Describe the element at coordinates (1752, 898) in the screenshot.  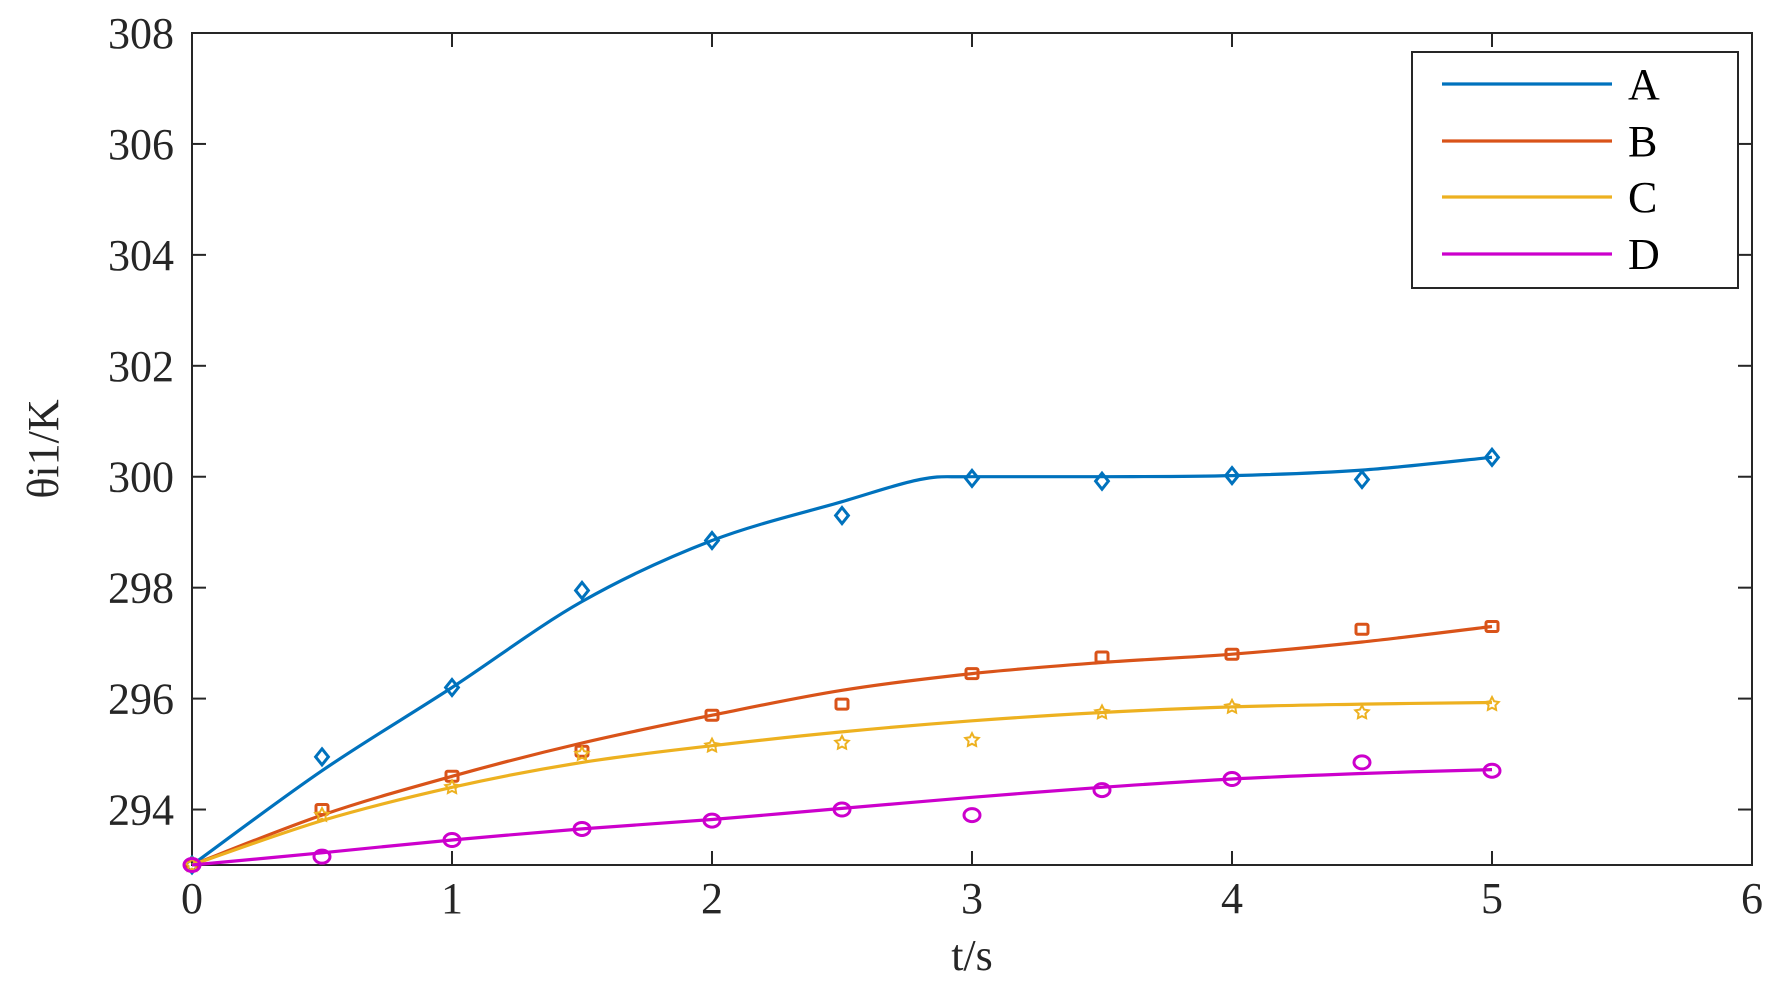
I see `x-tick-label: 6` at that location.